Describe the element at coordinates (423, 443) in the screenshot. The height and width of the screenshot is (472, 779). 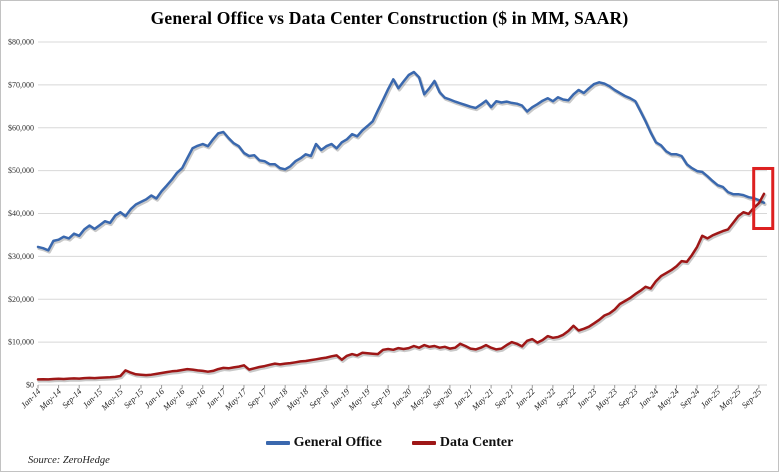
I see `data-center-line-swatch` at that location.